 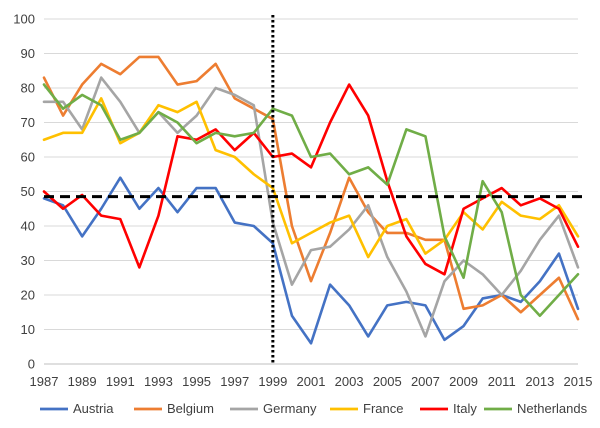 I want to click on y-tick-label: 100, so click(x=24, y=19).